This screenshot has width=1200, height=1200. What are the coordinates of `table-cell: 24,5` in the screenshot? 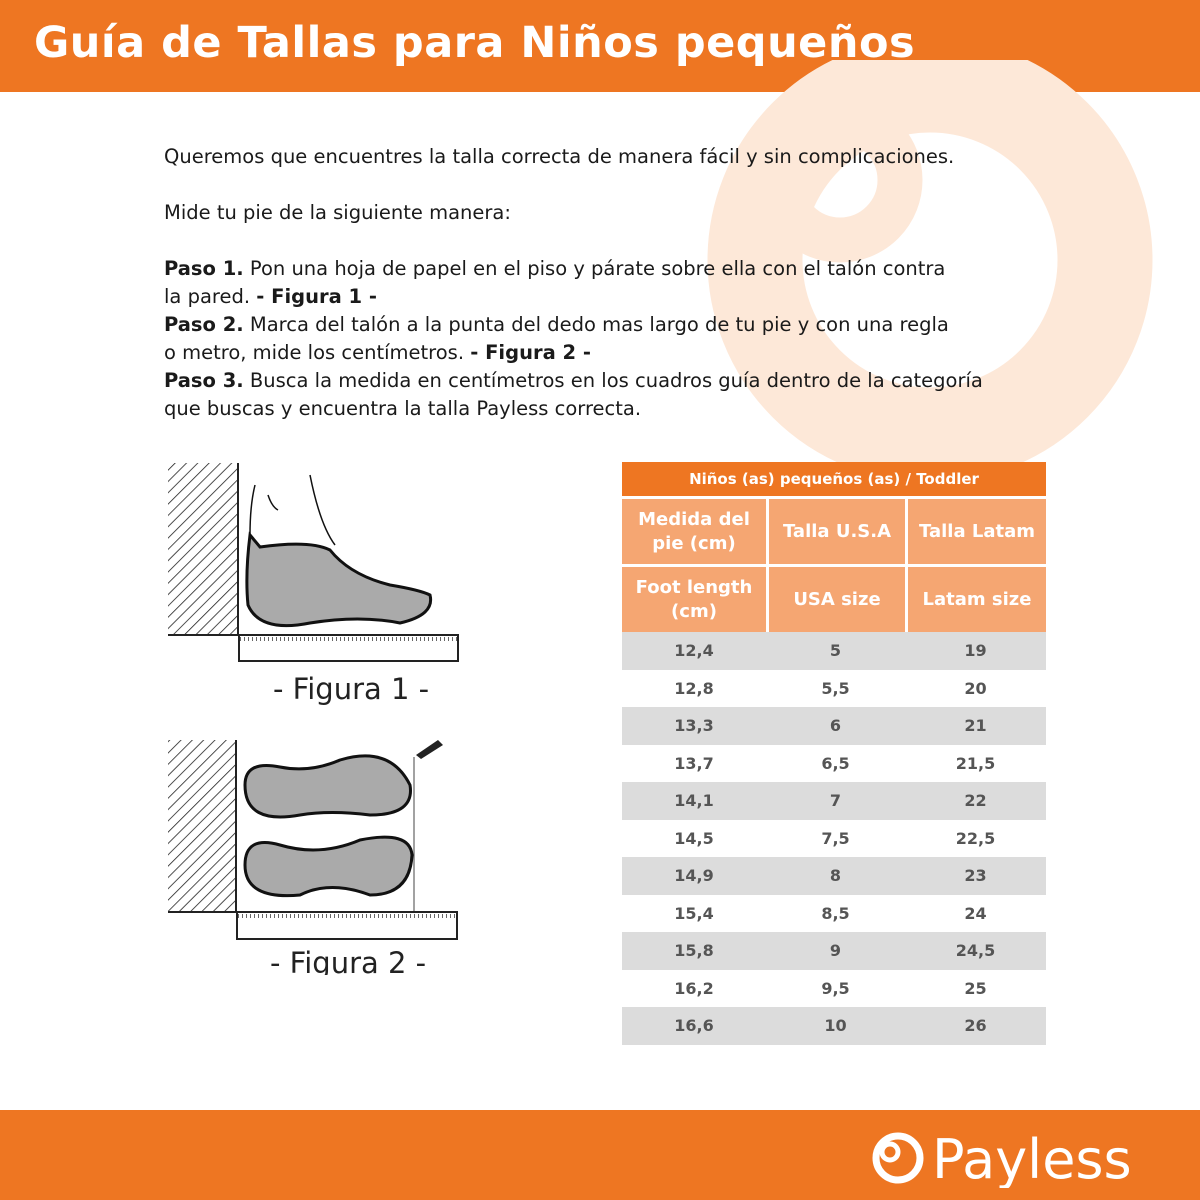 It's located at (975, 951).